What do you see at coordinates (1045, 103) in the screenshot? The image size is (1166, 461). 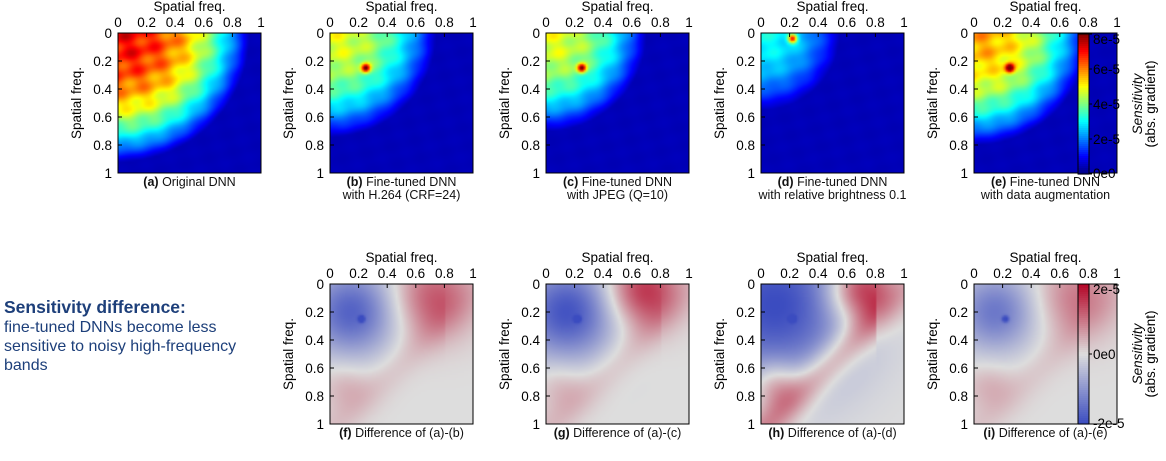 I see `heatmap-image-e` at bounding box center [1045, 103].